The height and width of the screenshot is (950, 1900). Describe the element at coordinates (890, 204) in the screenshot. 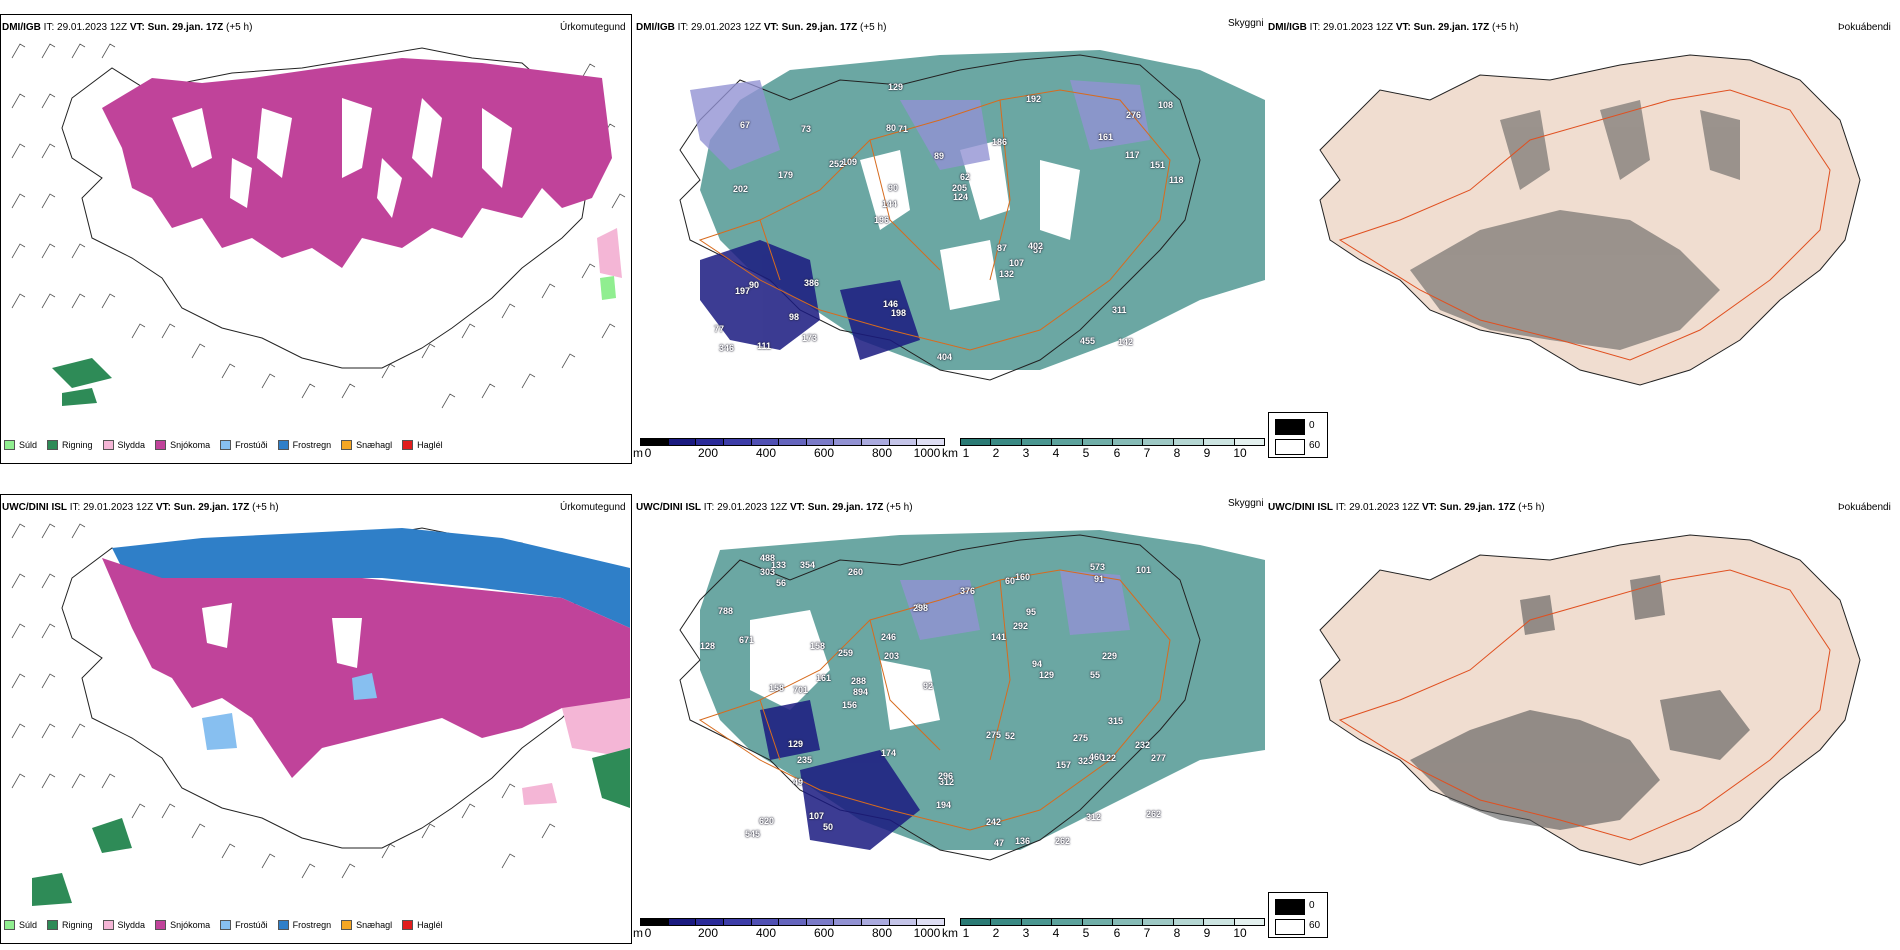

I see `cloud-height-label: 144` at that location.